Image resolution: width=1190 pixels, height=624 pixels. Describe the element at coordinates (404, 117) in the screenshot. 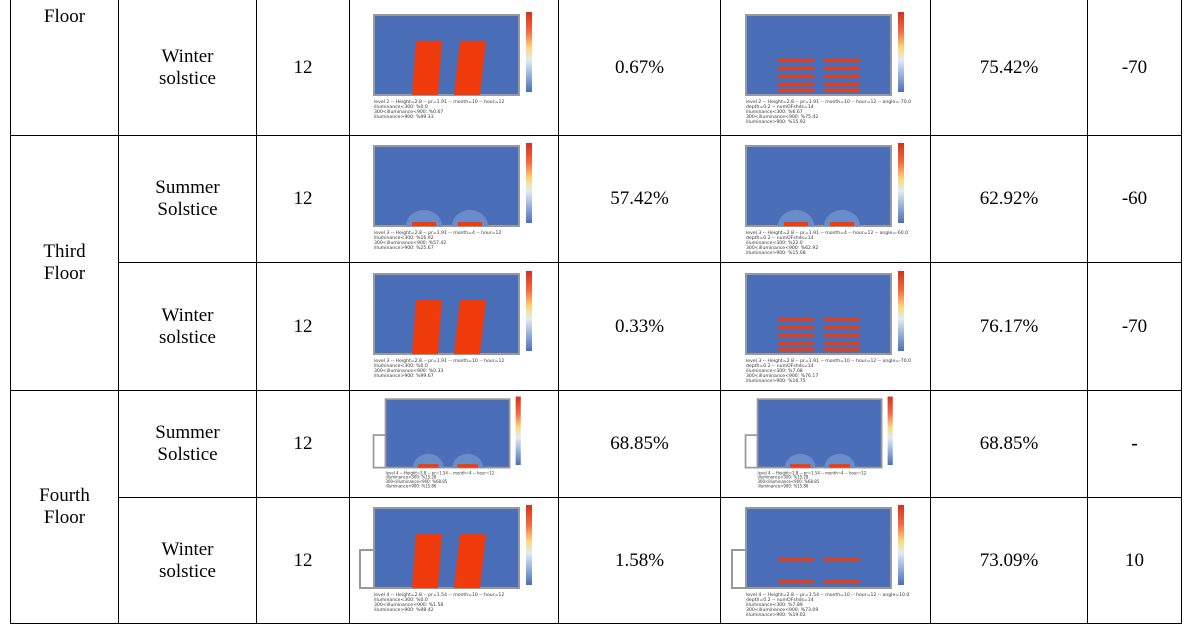

I see `caption-line: illuminance>900: %99.33` at that location.